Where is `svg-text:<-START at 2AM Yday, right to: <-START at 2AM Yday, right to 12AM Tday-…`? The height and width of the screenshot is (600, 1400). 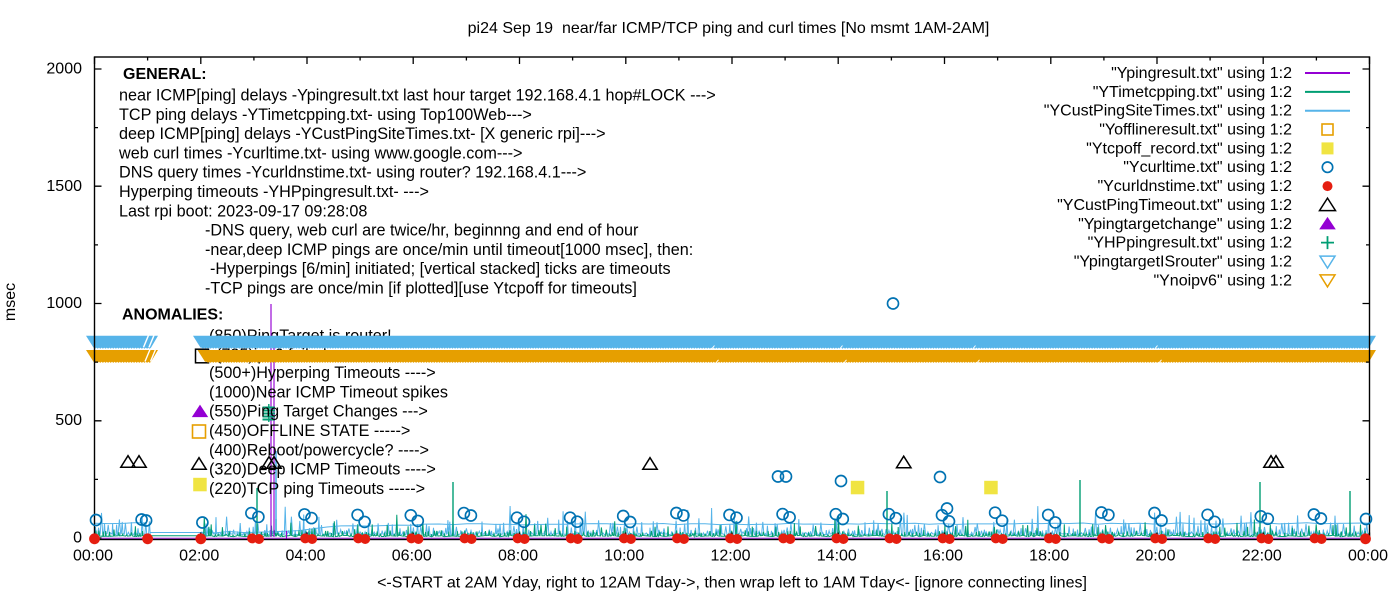 svg-text:<-START at 2AM Yday, right to: <-START at 2AM Yday, right to 12AM Tday-… is located at coordinates (732, 583).